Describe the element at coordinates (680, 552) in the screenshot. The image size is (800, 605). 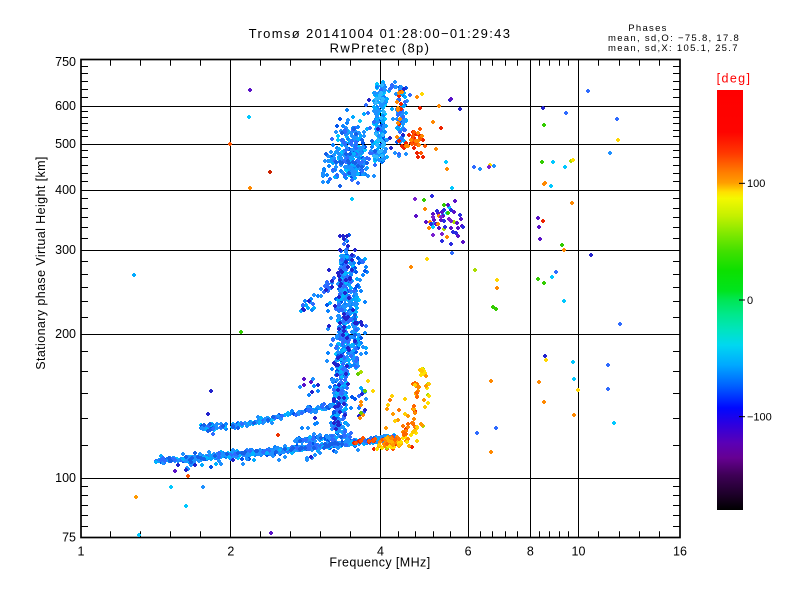
I see `svg-text: 16` at that location.